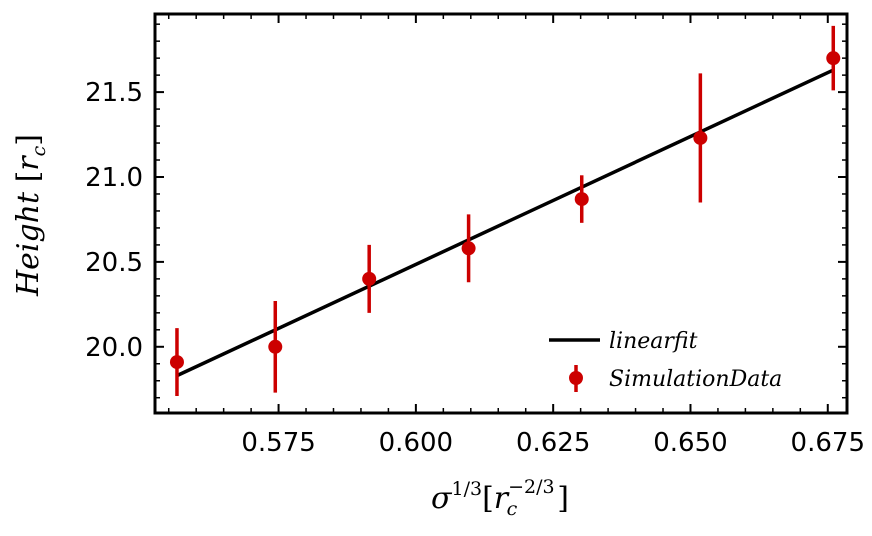  I want to click on y-tick-label: 21.5, so click(114, 93).